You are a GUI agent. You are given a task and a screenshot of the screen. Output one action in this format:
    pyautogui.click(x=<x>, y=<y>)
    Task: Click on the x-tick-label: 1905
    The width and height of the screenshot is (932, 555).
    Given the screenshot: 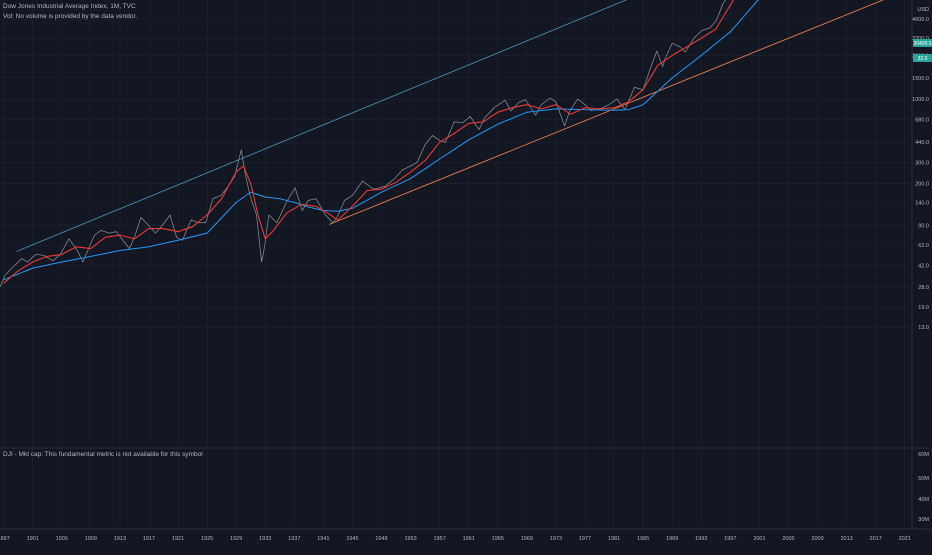 What is the action you would take?
    pyautogui.click(x=62, y=539)
    